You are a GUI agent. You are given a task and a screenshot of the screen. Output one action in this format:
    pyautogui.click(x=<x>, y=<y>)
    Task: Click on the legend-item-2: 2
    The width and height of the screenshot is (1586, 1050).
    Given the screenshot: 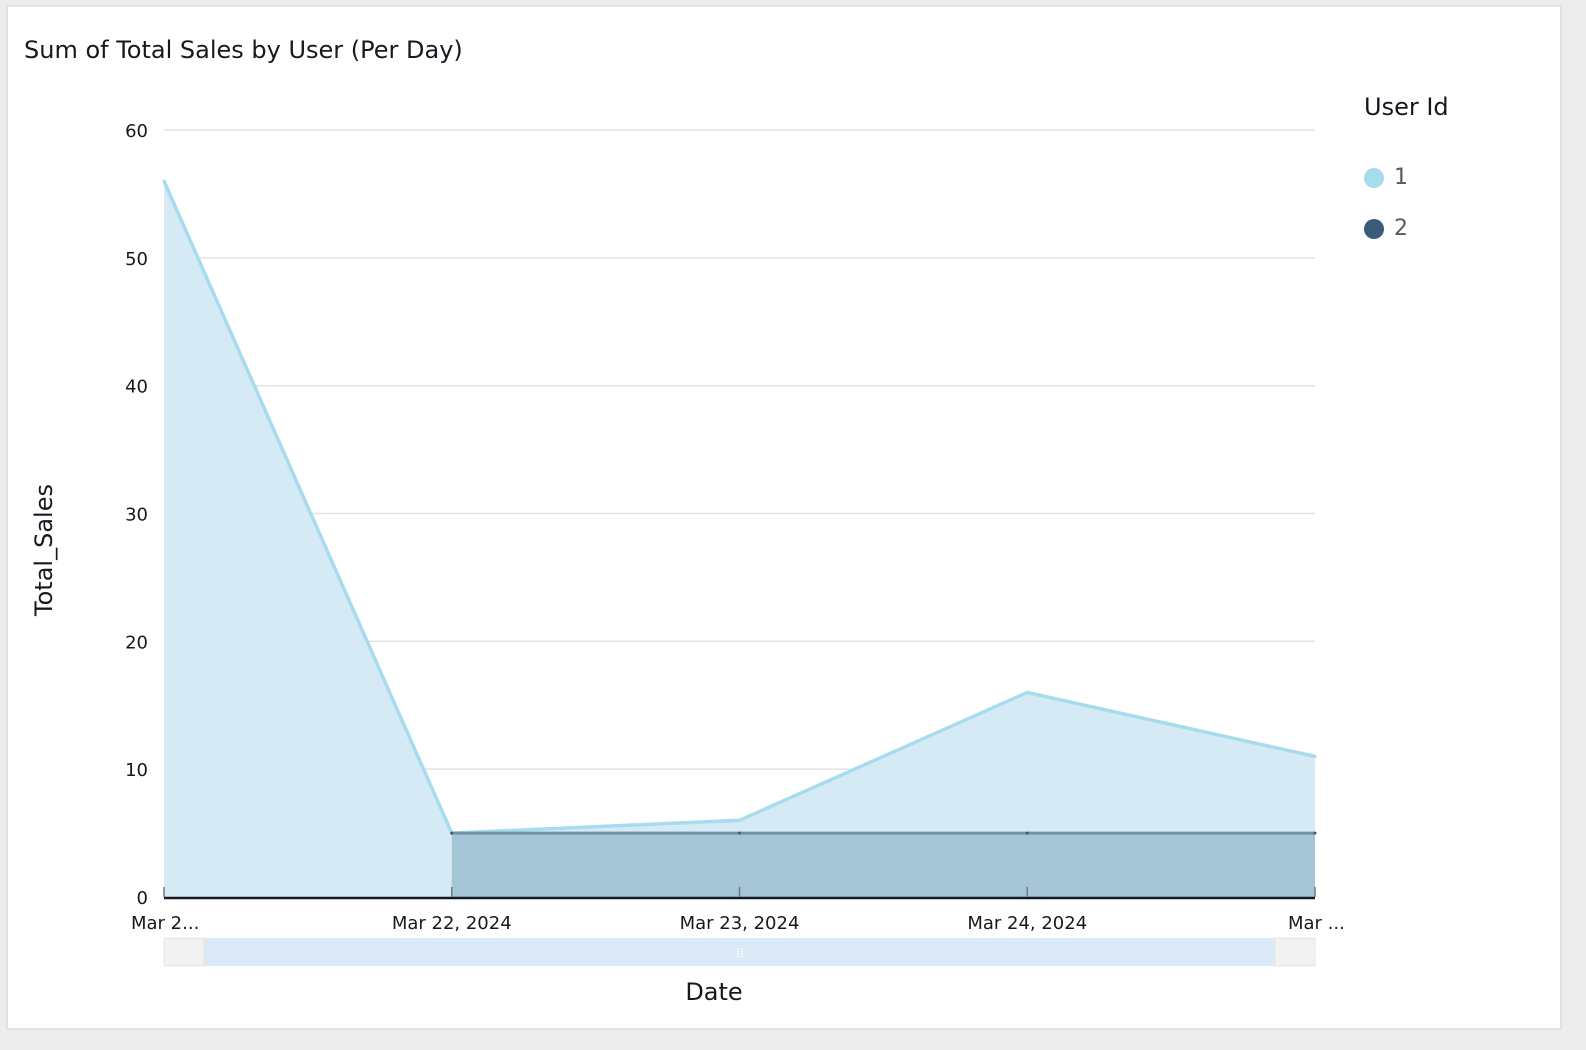 What is the action you would take?
    pyautogui.click(x=1386, y=228)
    